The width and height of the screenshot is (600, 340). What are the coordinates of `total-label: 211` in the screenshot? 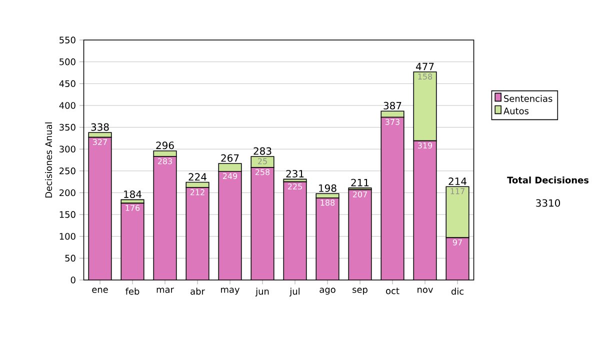 It's located at (360, 182).